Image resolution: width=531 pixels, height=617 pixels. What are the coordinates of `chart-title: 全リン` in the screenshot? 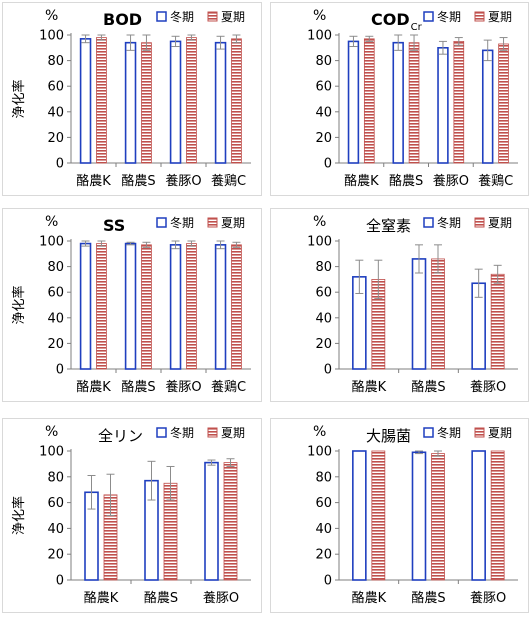 It's located at (120, 436).